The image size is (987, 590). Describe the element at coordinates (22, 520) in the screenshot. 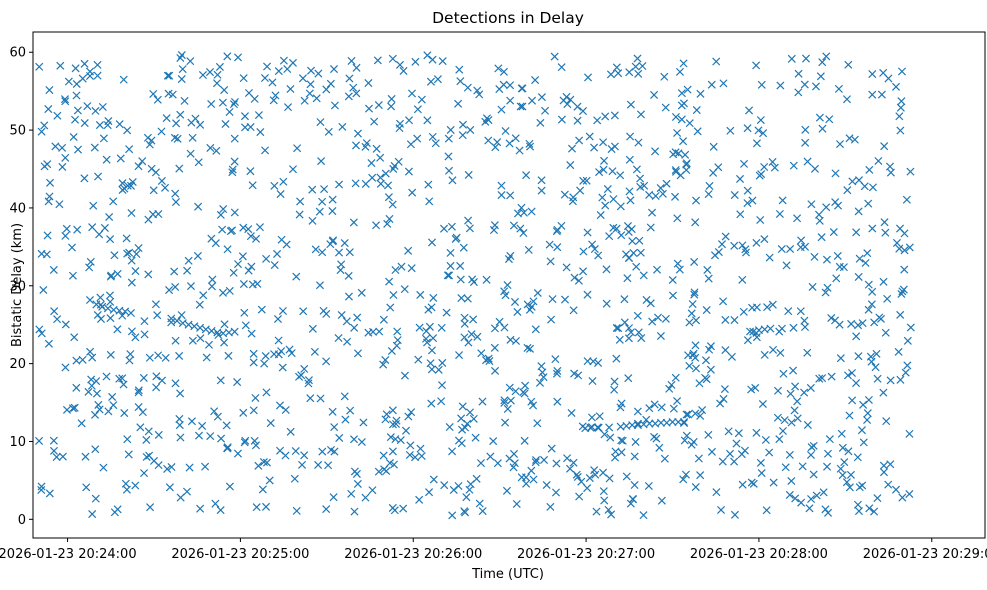

I see `y-tick-label: 0` at that location.